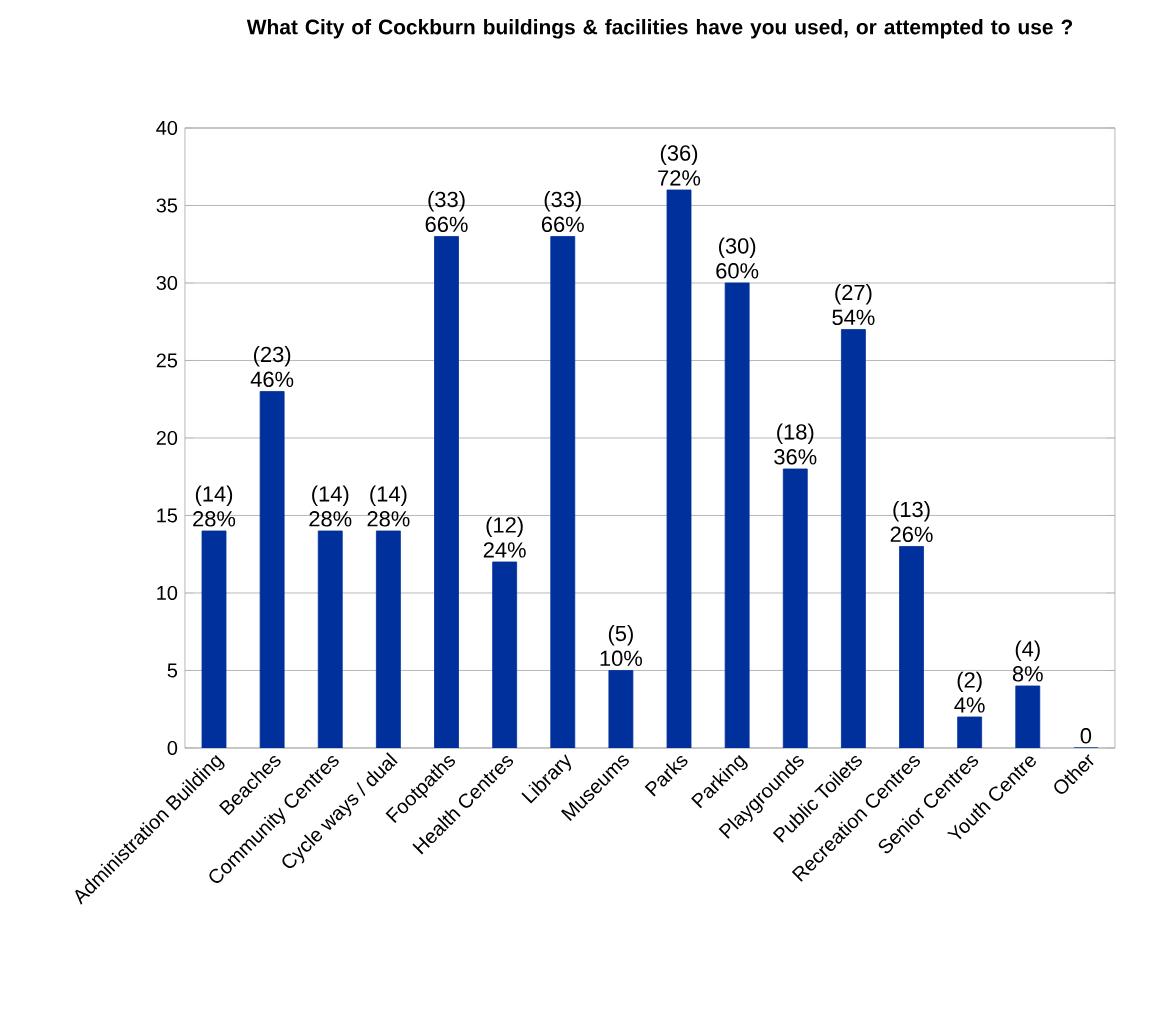  What do you see at coordinates (679, 165) in the screenshot?
I see `data-label: (36) 72%` at bounding box center [679, 165].